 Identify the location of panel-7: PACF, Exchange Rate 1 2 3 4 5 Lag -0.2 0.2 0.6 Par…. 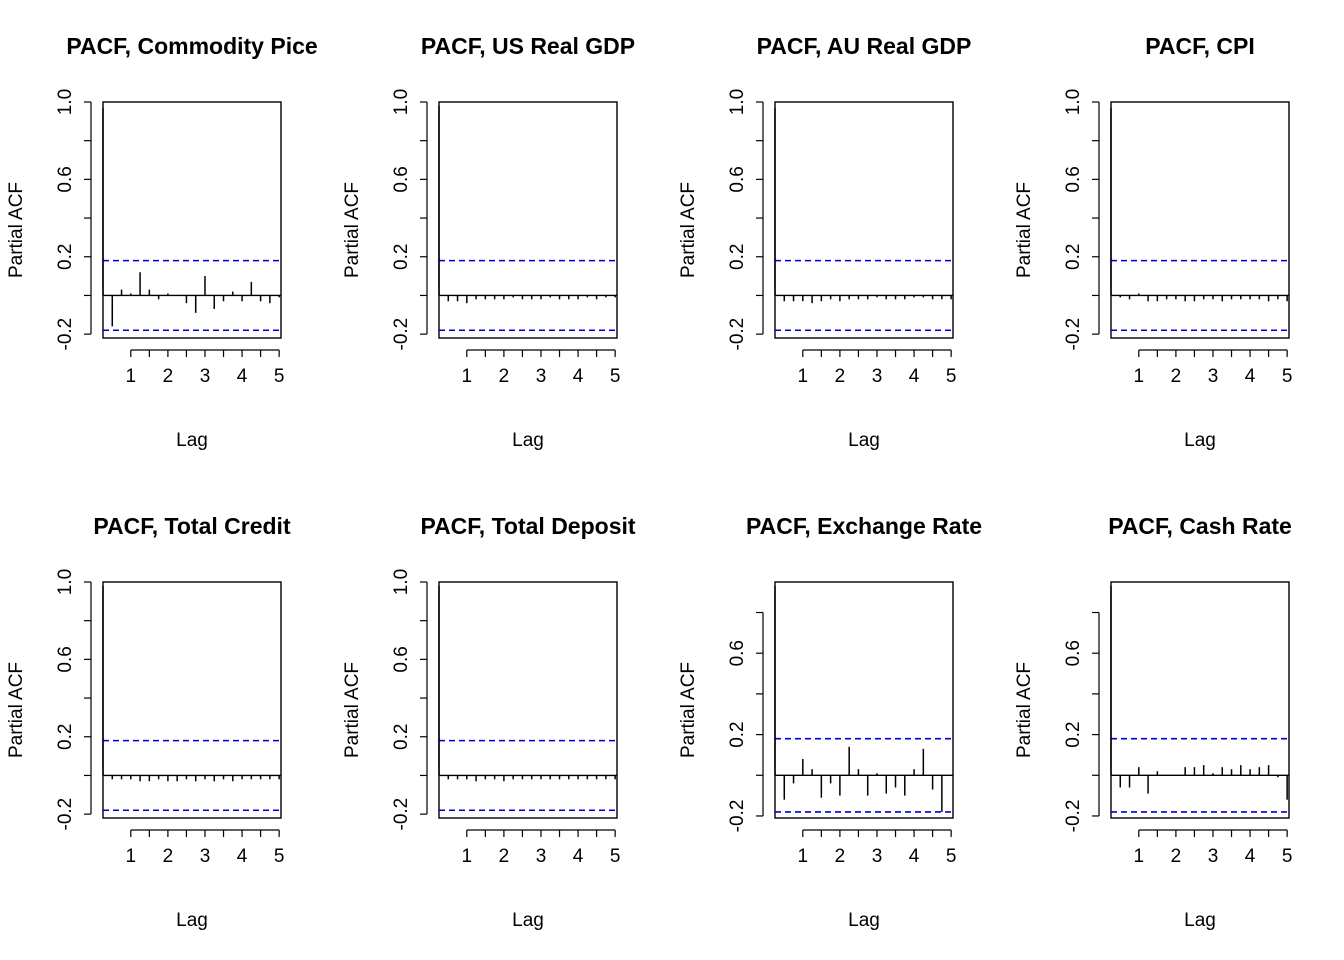
(830, 722).